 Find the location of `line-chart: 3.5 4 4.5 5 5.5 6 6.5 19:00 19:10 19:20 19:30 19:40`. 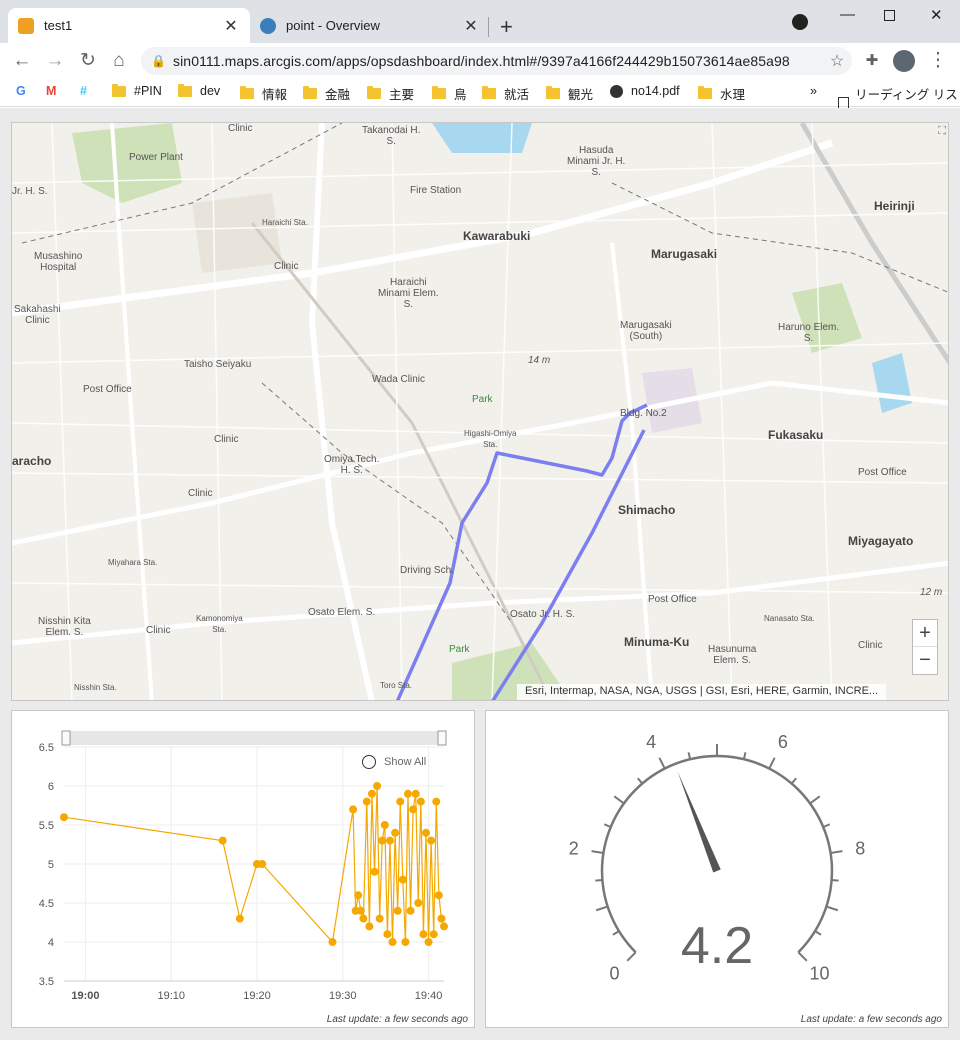

line-chart: 3.5 4 4.5 5 5.5 6 6.5 19:00 19:10 19:20 19:30 19:40 is located at coordinates (243, 869).